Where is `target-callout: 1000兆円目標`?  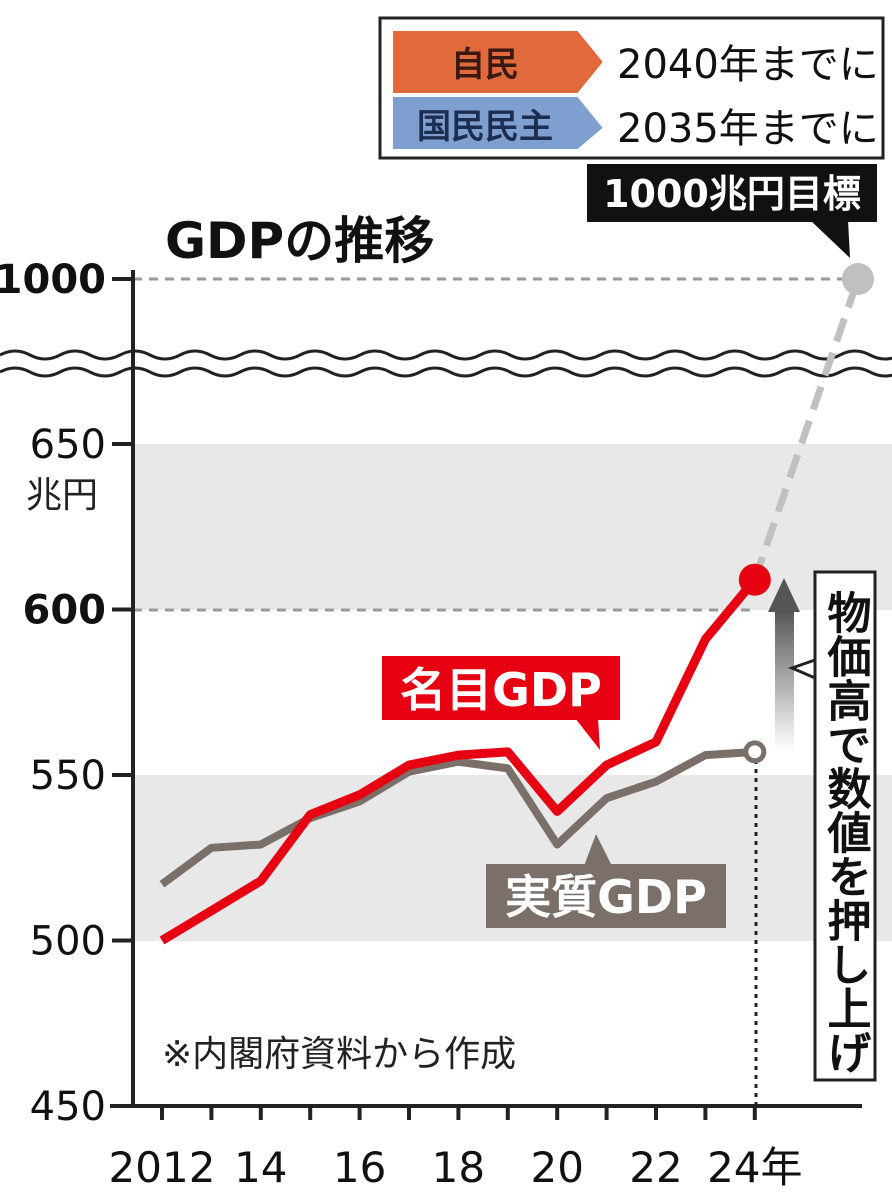 target-callout: 1000兆円目標 is located at coordinates (732, 211).